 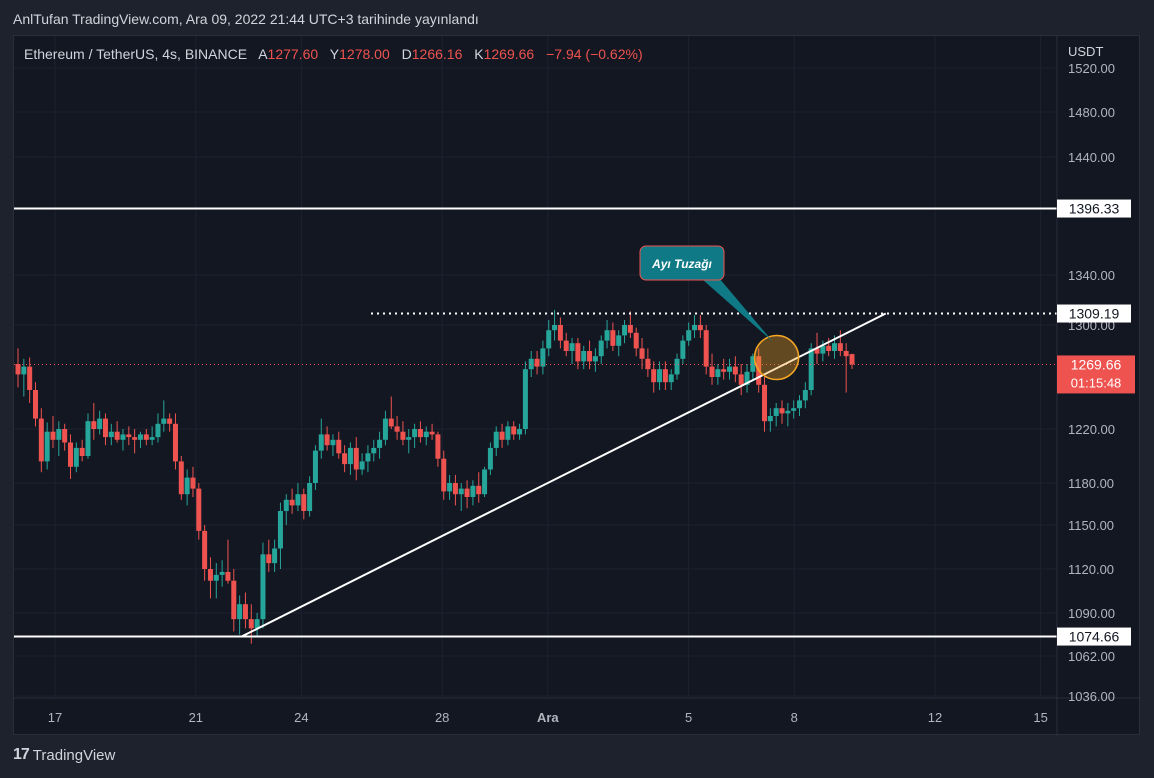 I want to click on y-tick-label: 1340.00, so click(x=1091, y=275).